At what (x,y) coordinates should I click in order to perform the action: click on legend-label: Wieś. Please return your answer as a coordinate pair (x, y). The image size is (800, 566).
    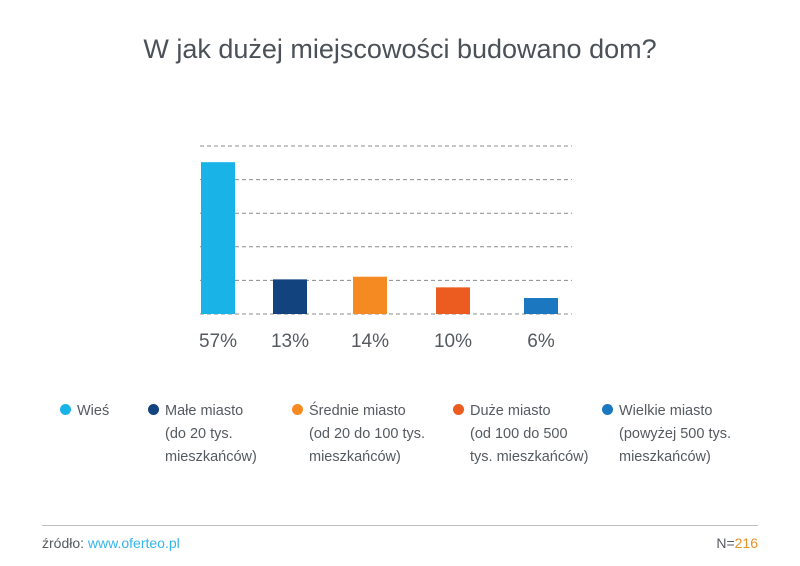
    Looking at the image, I should click on (93, 411).